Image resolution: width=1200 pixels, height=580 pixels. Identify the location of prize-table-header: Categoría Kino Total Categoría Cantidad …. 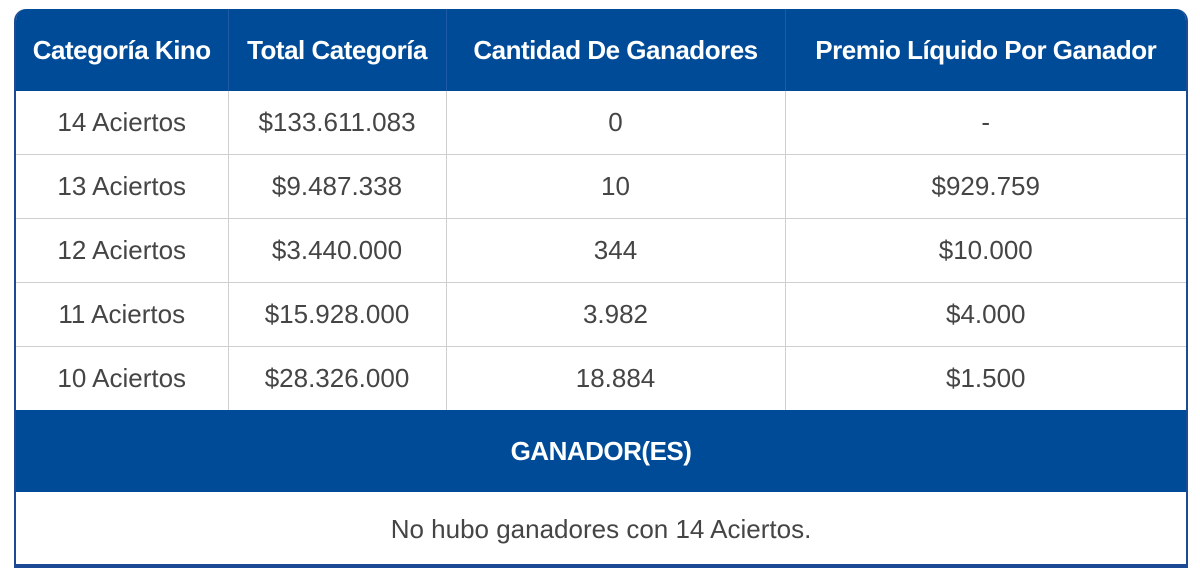
(601, 50).